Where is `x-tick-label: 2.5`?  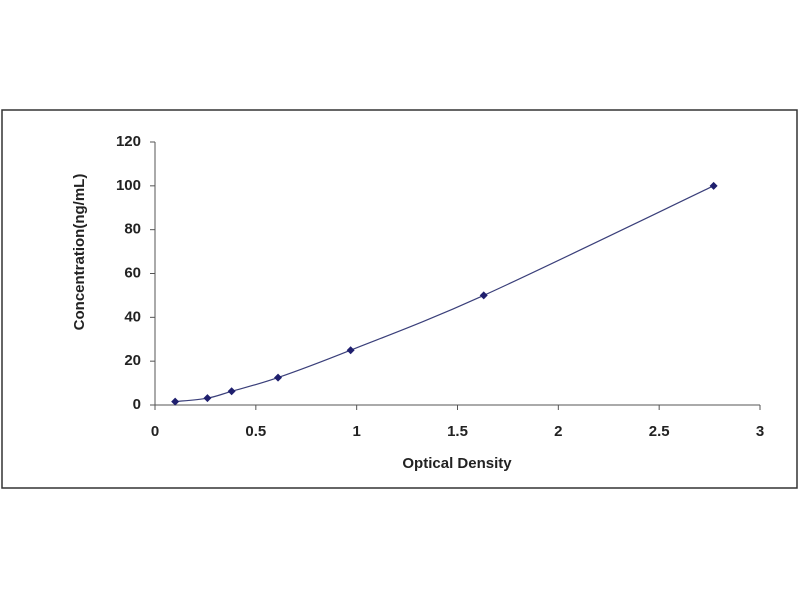 x-tick-label: 2.5 is located at coordinates (659, 431).